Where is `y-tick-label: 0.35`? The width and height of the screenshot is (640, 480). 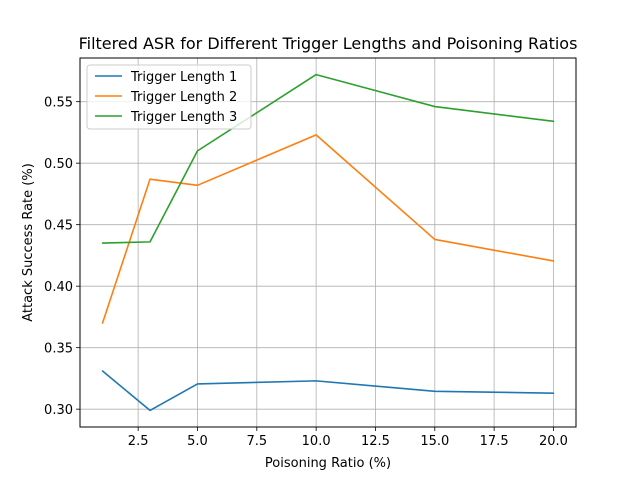
y-tick-label: 0.35 is located at coordinates (58, 349).